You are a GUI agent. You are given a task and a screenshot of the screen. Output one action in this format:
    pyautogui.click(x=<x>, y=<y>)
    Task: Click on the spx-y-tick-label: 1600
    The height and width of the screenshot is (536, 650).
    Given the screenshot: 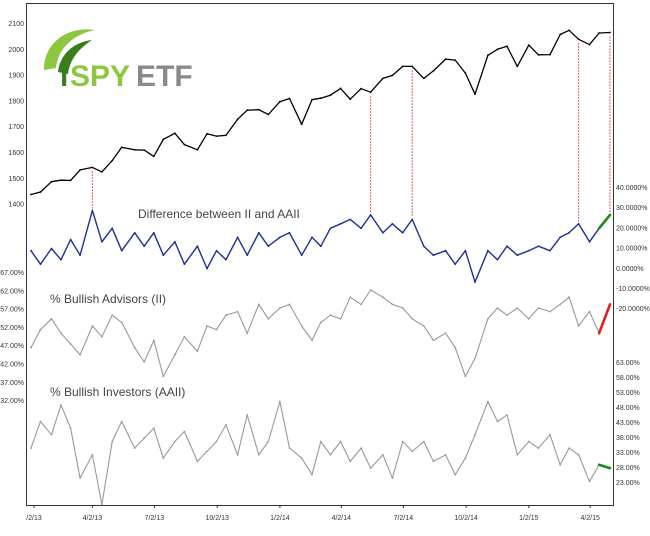 What is the action you would take?
    pyautogui.click(x=16, y=153)
    